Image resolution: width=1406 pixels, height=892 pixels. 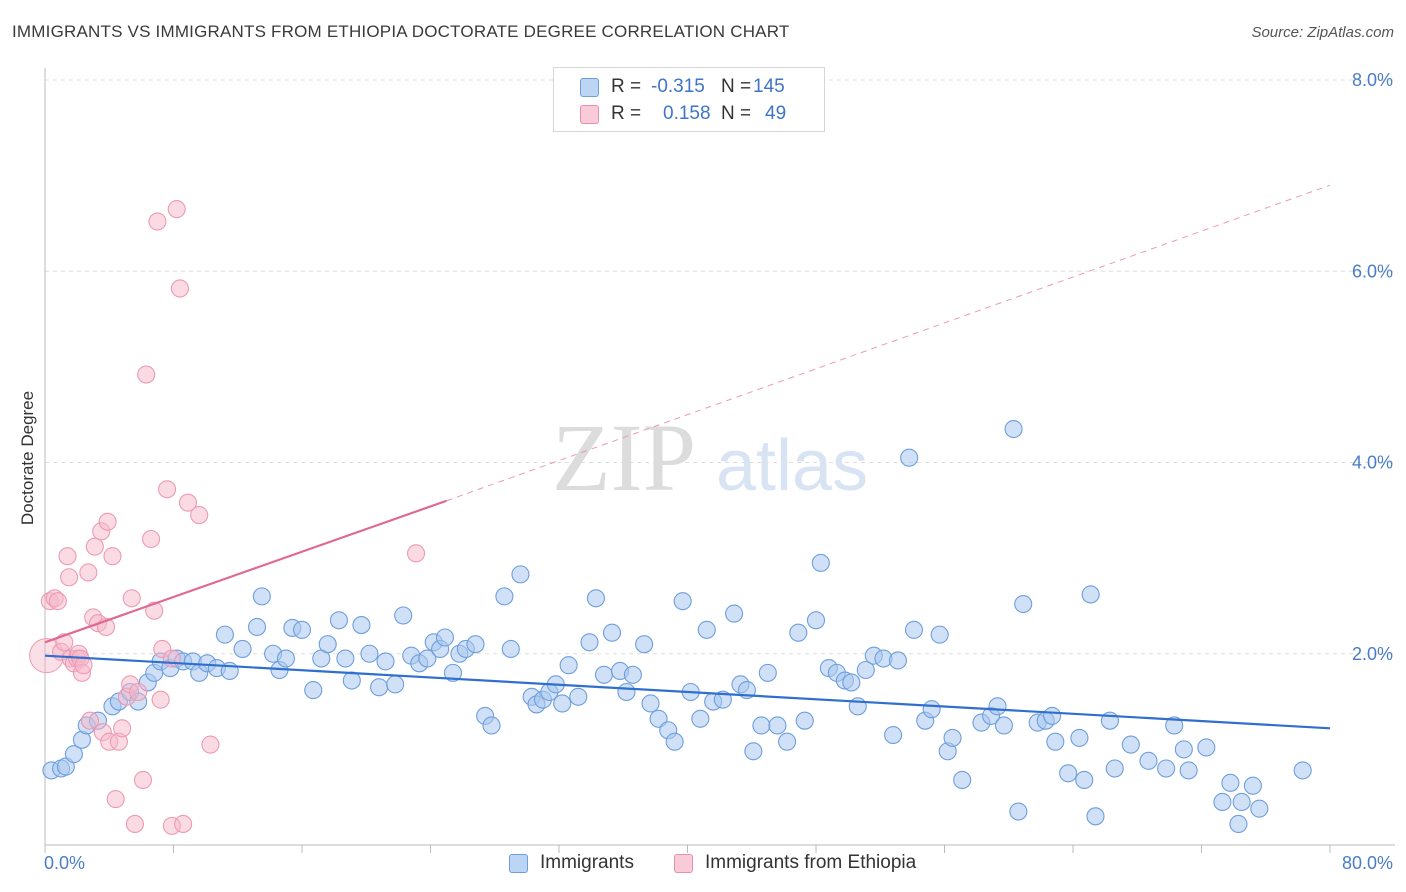 What do you see at coordinates (587, 862) in the screenshot?
I see `legend-label-immigrants: Immigrants` at bounding box center [587, 862].